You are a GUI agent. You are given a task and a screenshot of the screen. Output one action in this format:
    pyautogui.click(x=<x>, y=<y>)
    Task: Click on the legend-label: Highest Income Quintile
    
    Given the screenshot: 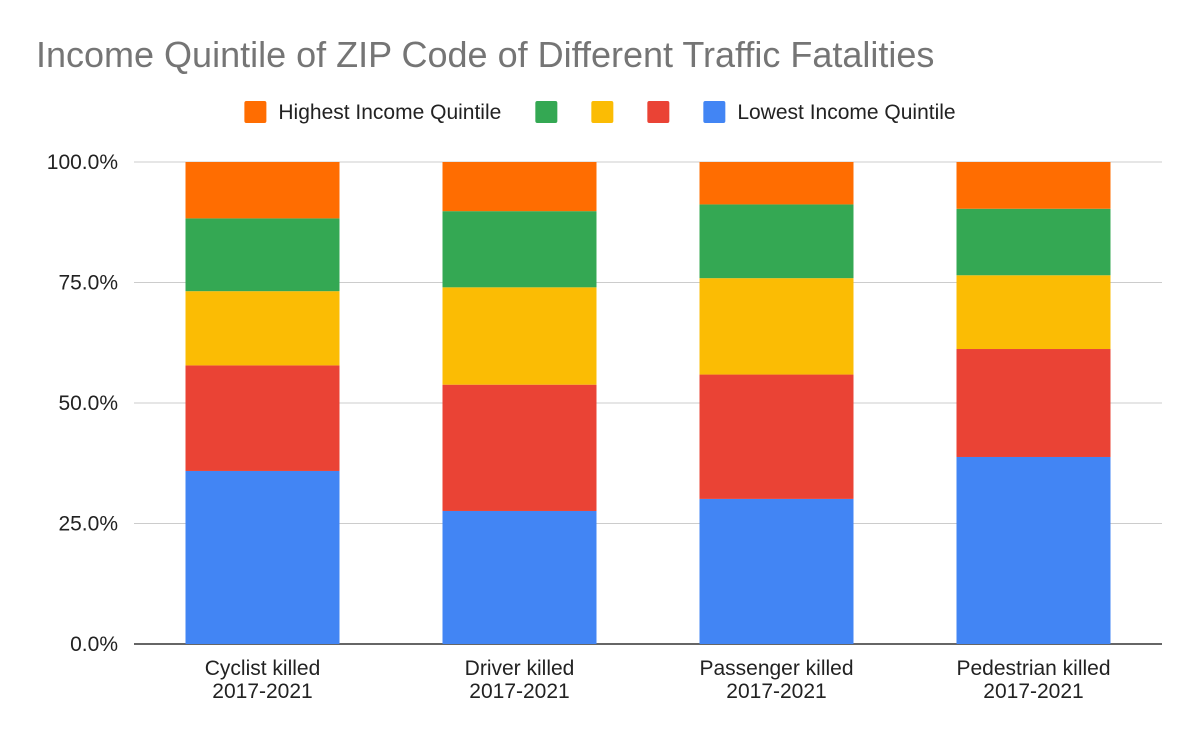 What is the action you would take?
    pyautogui.click(x=389, y=112)
    